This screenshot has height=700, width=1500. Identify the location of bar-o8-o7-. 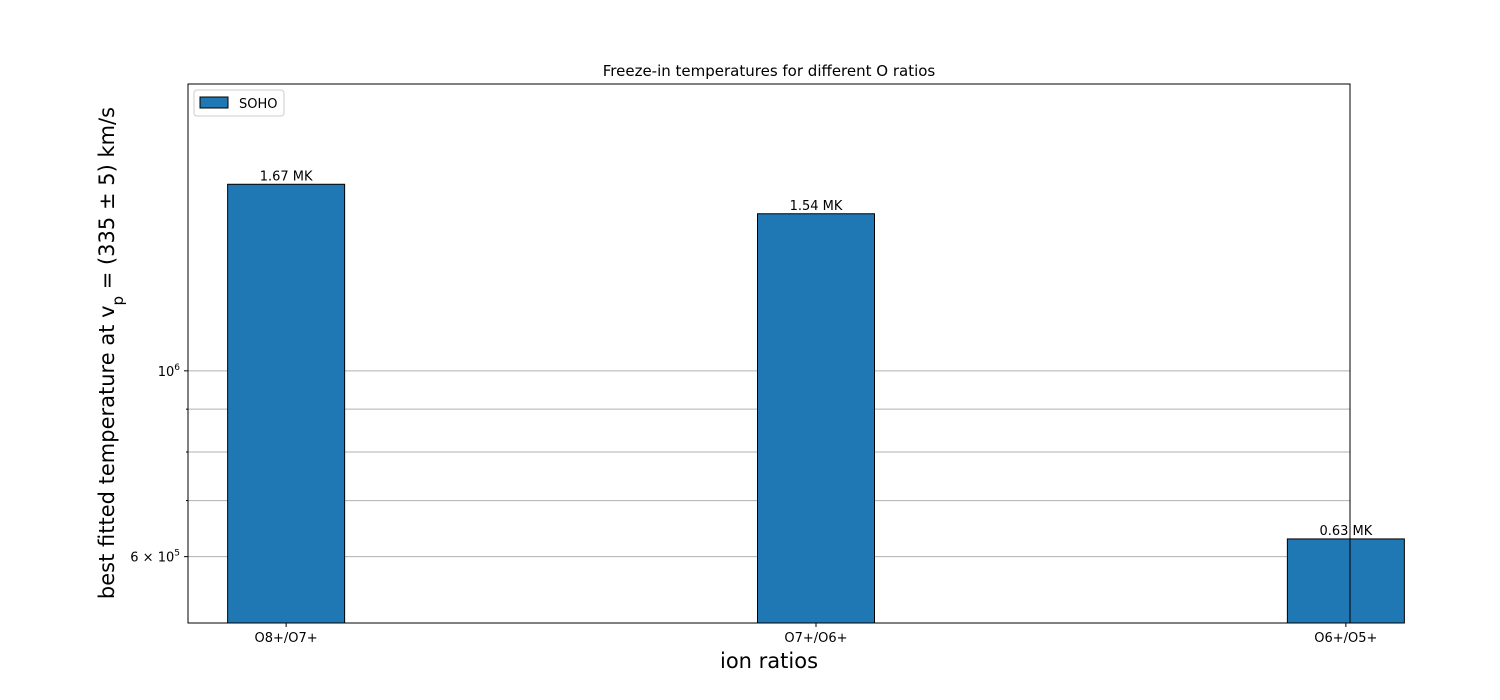
(286, 403).